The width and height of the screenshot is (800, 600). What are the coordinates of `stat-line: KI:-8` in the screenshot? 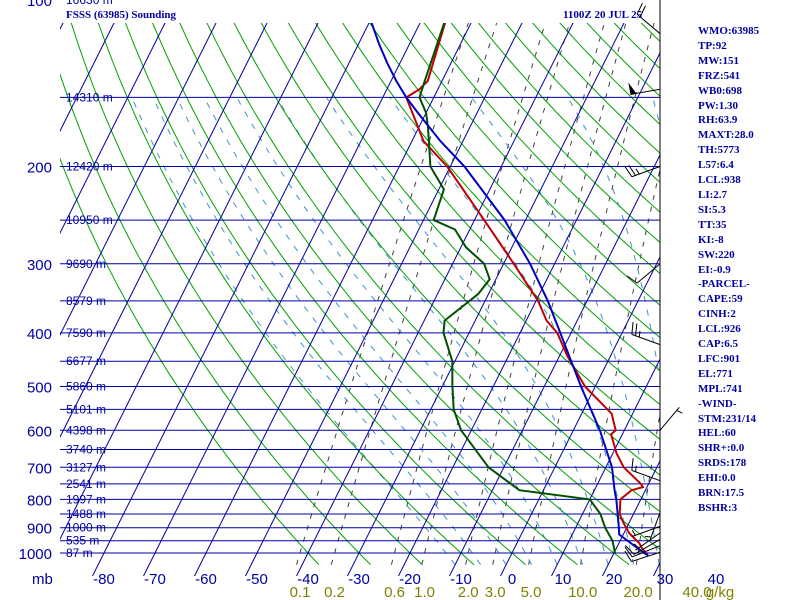 It's located at (711, 239).